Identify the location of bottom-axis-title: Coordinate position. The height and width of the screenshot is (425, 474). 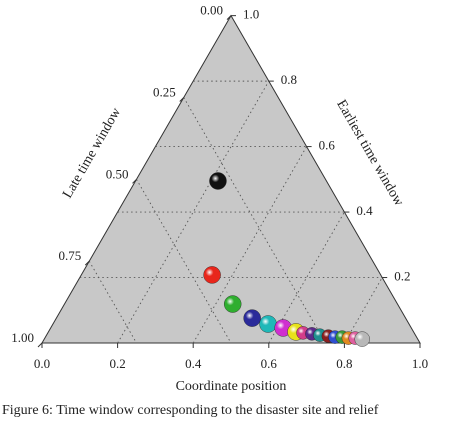
(231, 386).